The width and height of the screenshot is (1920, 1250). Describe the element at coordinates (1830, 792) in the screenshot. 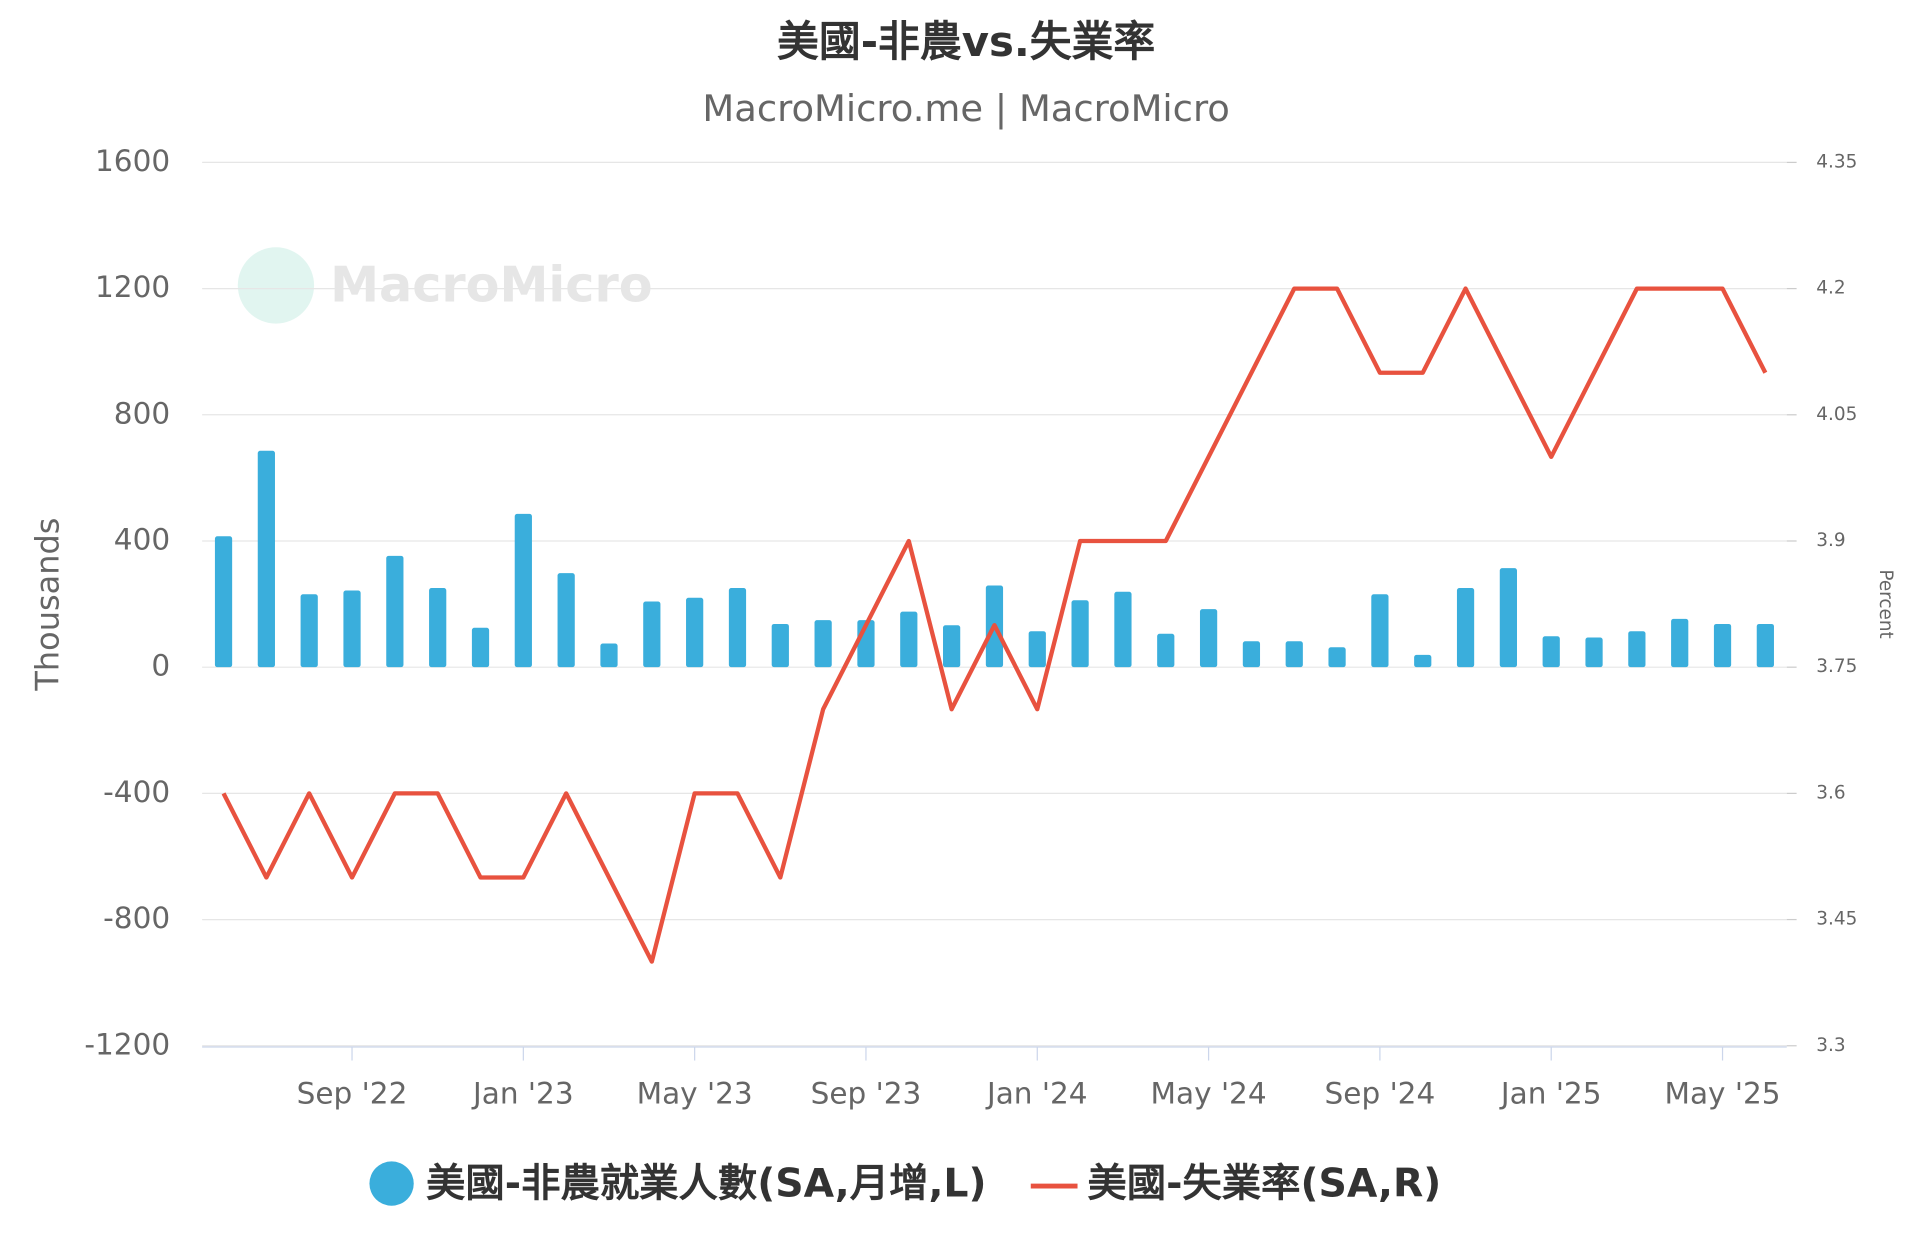

I see `y2-tick-label: 3.6` at that location.